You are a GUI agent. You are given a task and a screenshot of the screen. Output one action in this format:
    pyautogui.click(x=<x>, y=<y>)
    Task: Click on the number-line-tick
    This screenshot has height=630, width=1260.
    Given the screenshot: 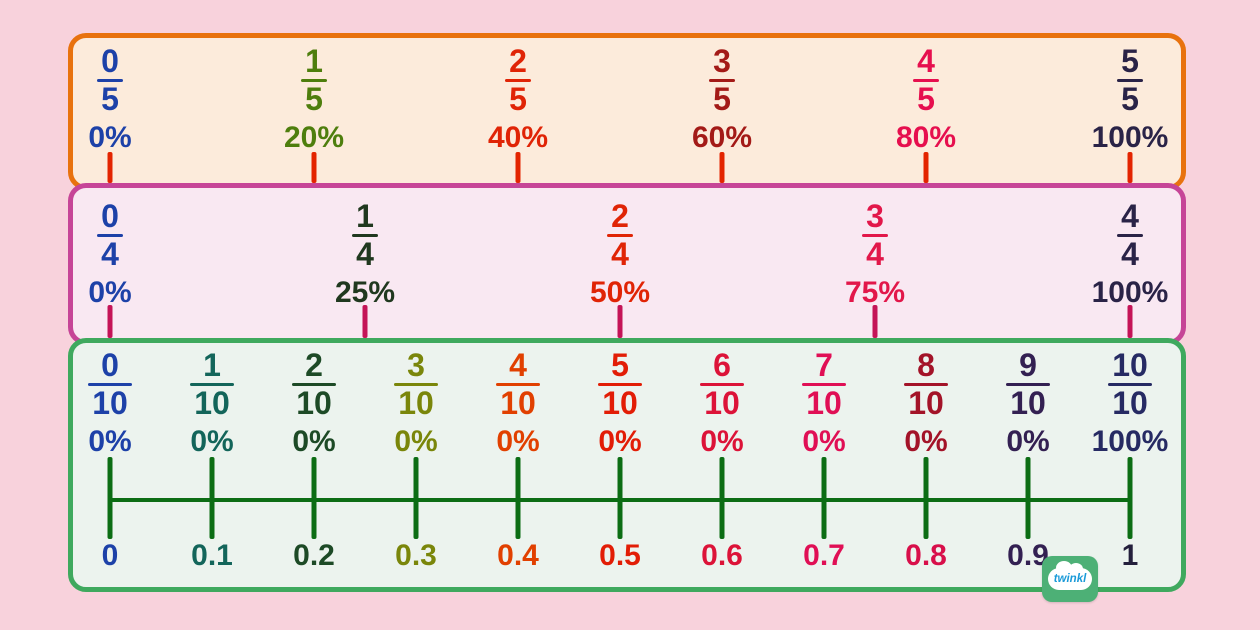 What is the action you would take?
    pyautogui.click(x=1130, y=498)
    